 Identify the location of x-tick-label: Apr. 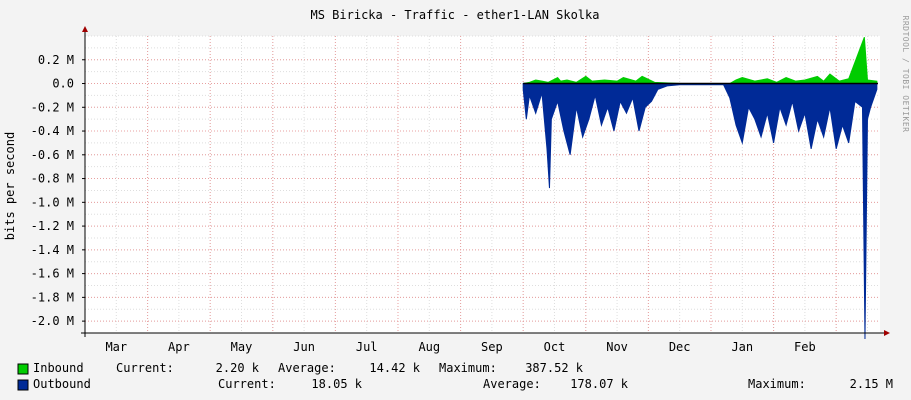
(179, 347).